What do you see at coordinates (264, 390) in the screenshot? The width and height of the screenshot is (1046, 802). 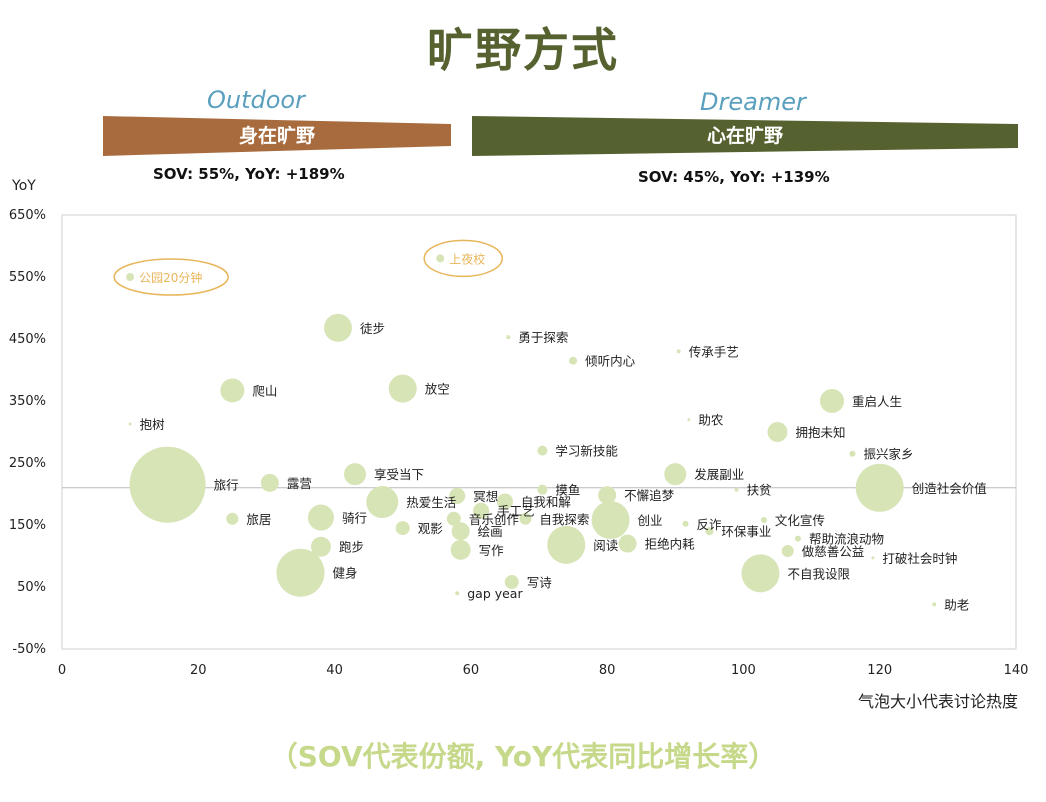 I see `point-label: 爬山` at bounding box center [264, 390].